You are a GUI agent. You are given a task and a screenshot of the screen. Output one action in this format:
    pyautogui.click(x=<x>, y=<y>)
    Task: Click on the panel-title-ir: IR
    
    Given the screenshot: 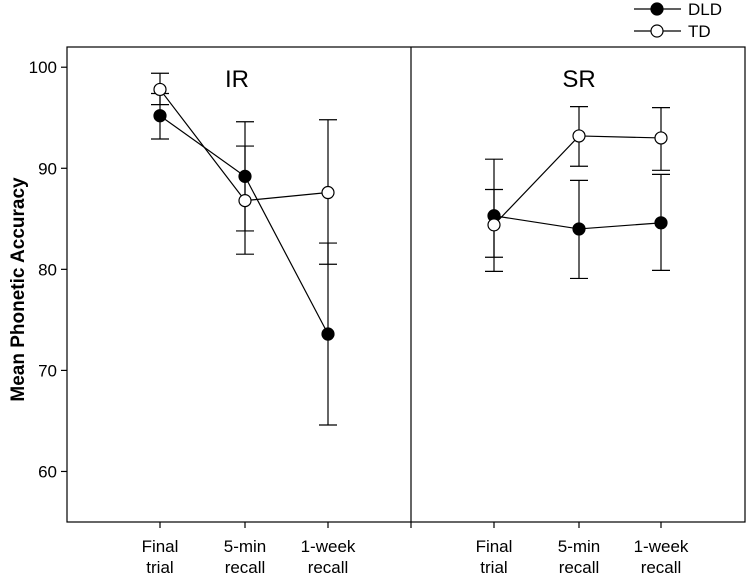 What is the action you would take?
    pyautogui.click(x=237, y=79)
    